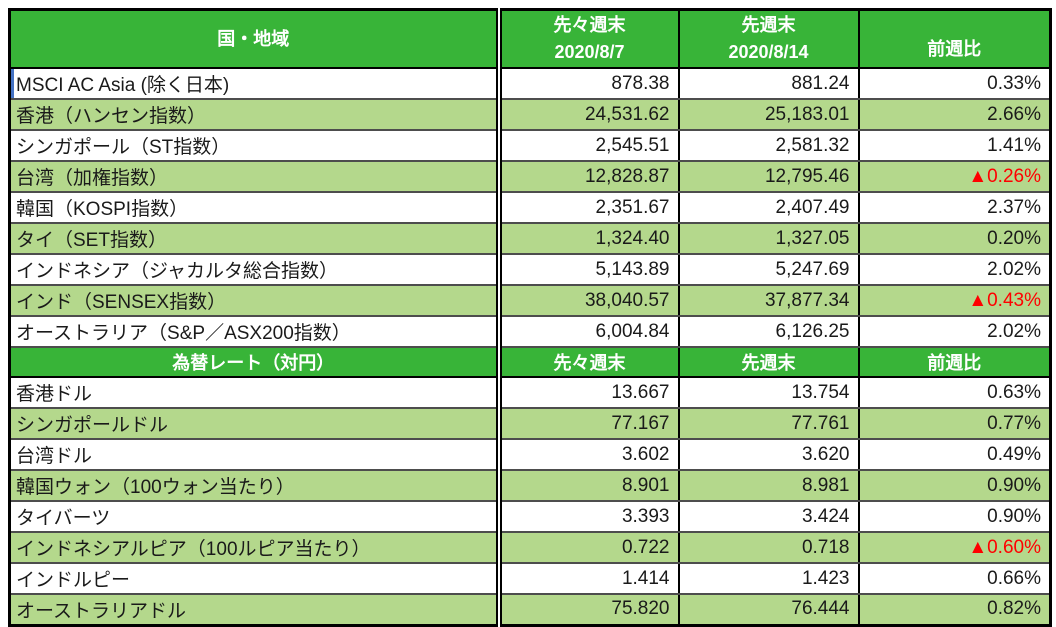 This screenshot has height=627, width=1056. What do you see at coordinates (588, 269) in the screenshot?
I see `index-prev2-value: 5,143.89` at bounding box center [588, 269].